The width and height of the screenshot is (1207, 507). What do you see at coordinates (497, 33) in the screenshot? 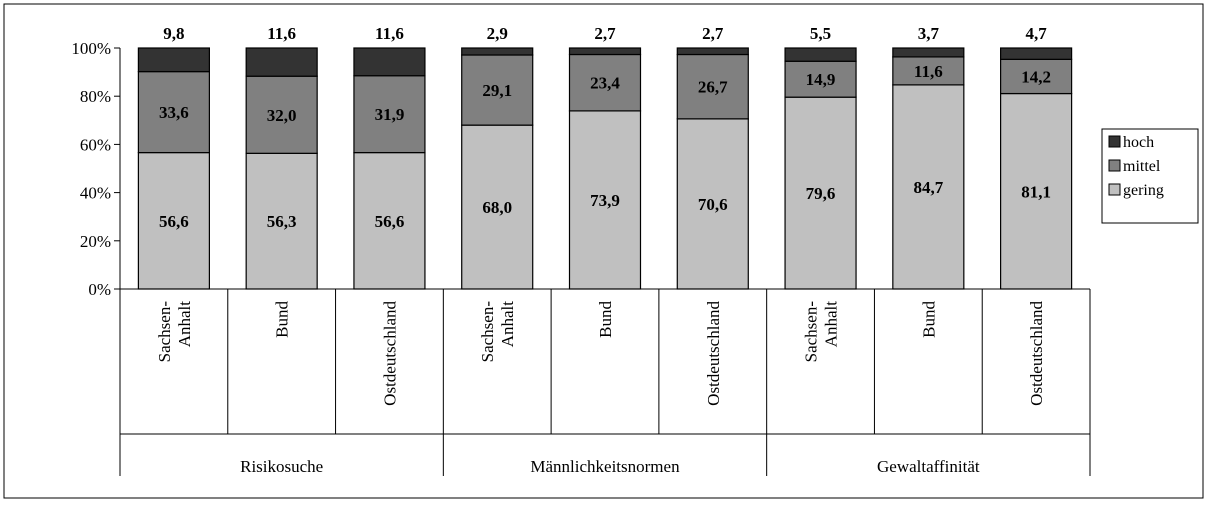
I see `data-label-hoch: 2,9` at bounding box center [497, 33].